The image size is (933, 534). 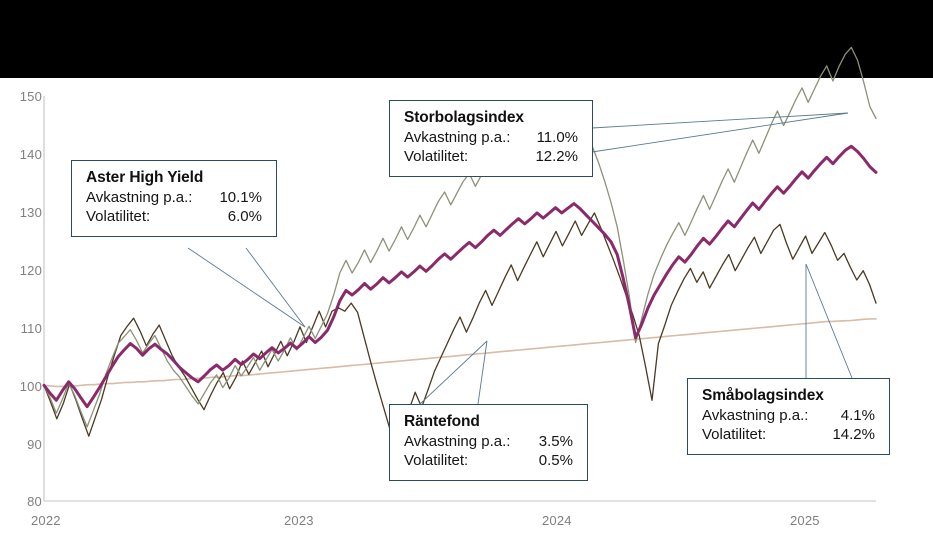 What do you see at coordinates (30, 270) in the screenshot?
I see `y-tick-120: 120` at bounding box center [30, 270].